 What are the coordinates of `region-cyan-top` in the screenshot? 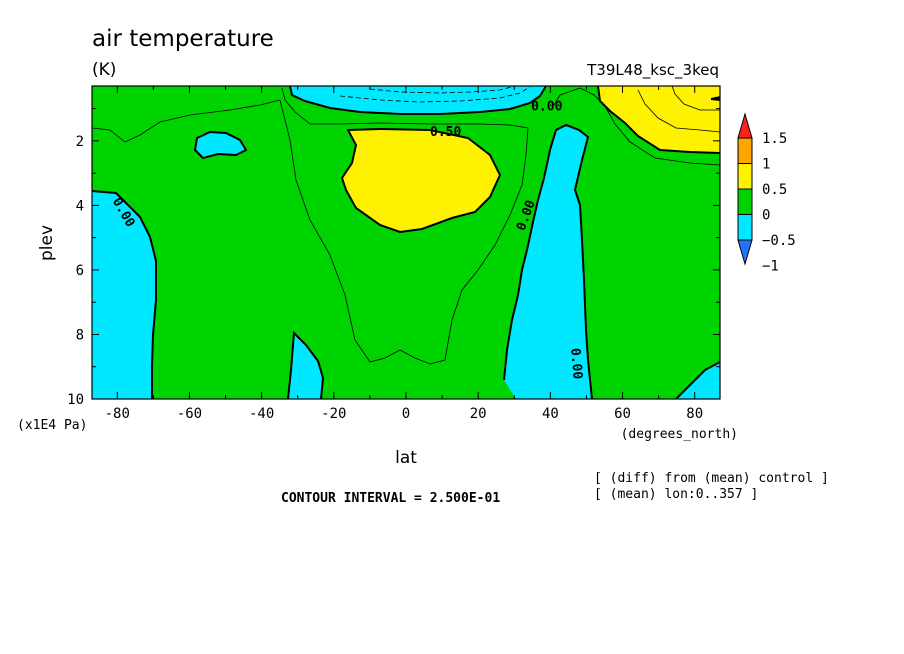 It's located at (418, 100).